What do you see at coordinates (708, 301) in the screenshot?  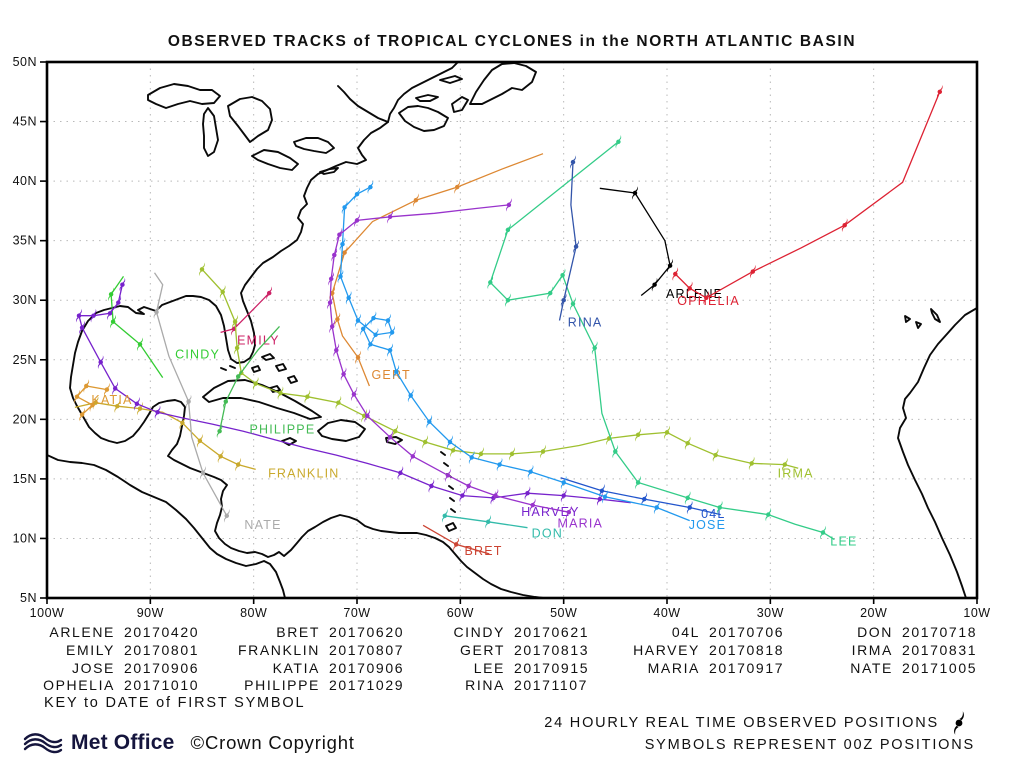 I see `storm-label-OPHELIA: OPHELIA` at bounding box center [708, 301].